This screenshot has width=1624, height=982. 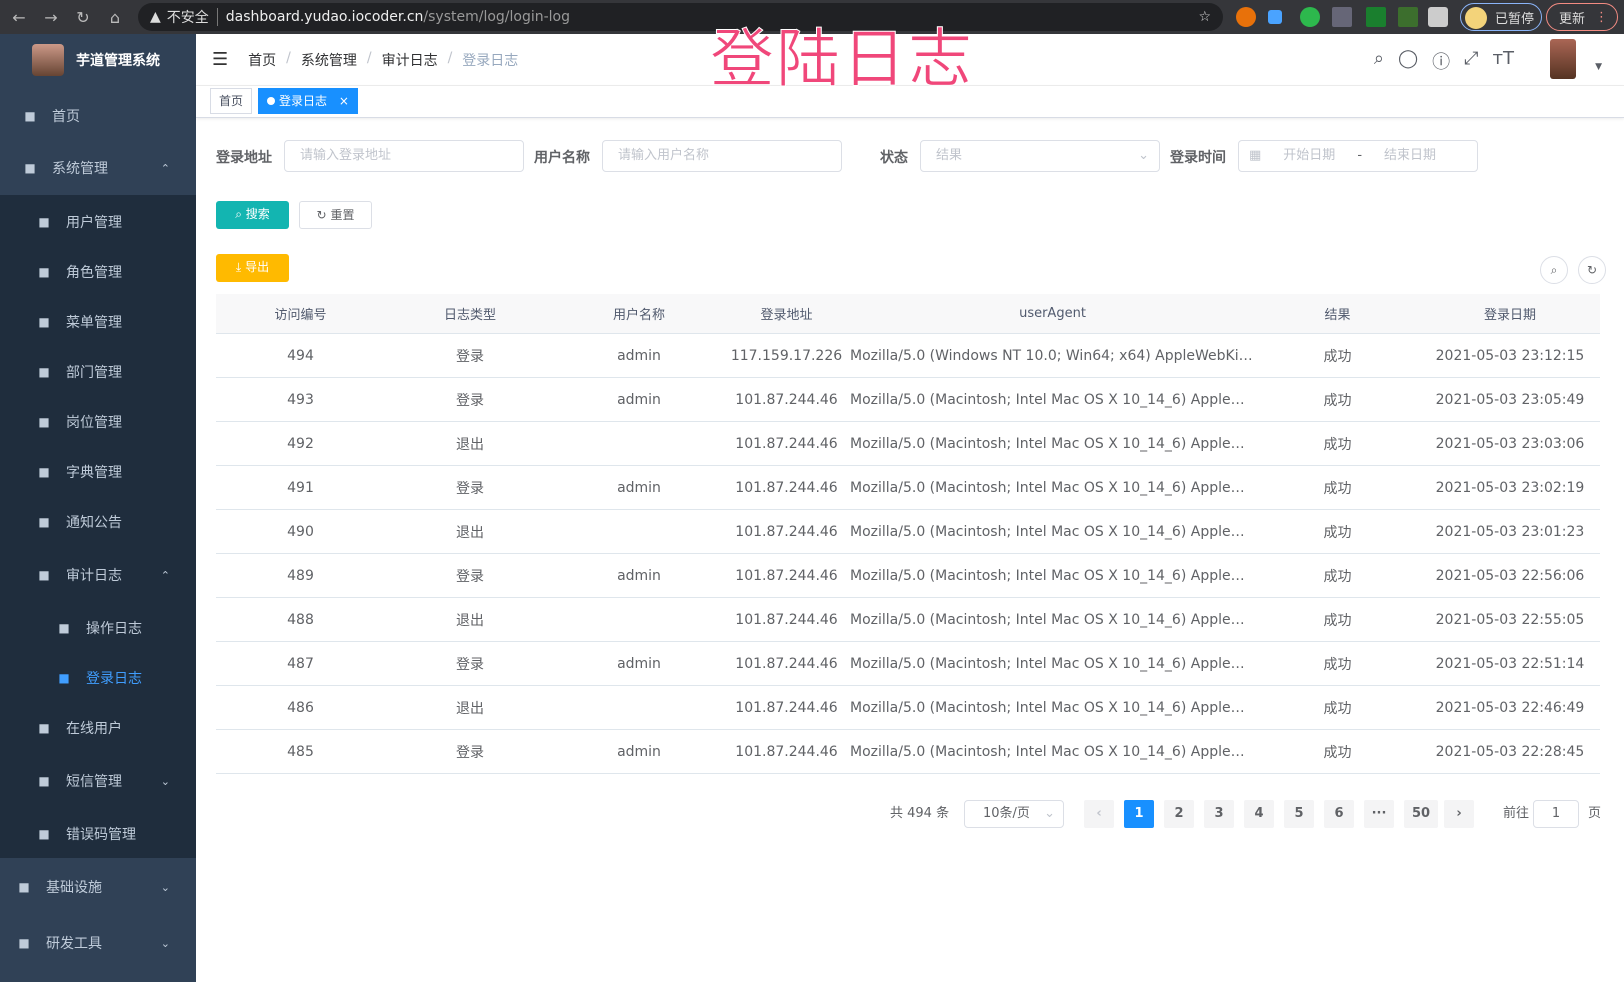 I want to click on page-button: 5, so click(x=1299, y=814).